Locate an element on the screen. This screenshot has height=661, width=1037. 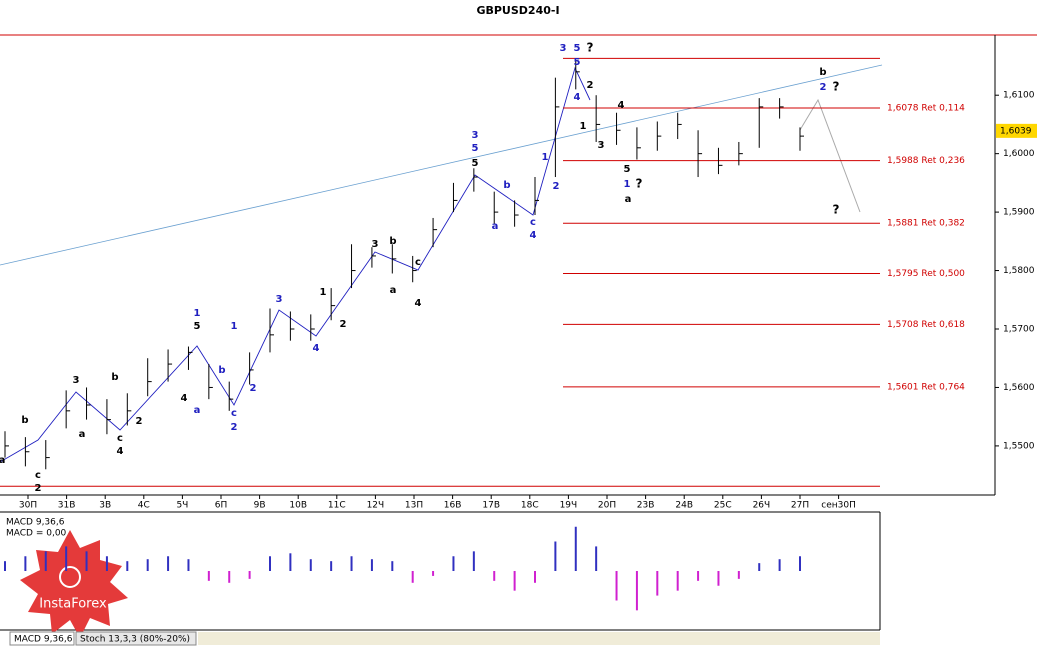
ret-label: 1,5601 Ret 0,764 is located at coordinates (926, 387).